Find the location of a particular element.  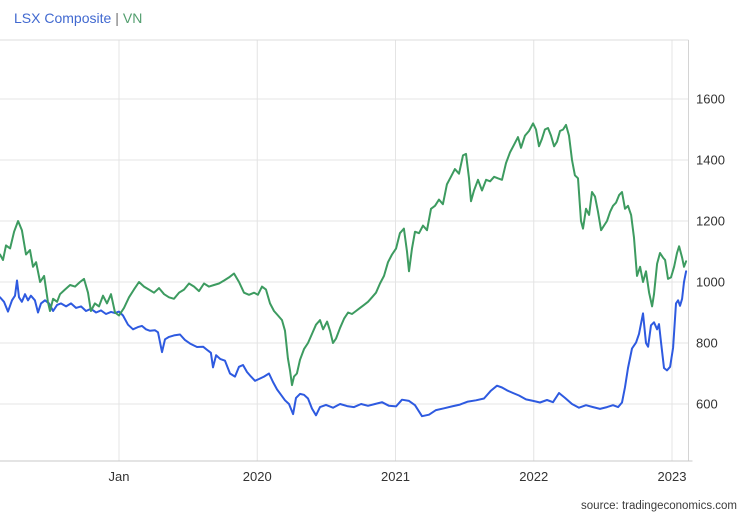

source-link: source: tradingeconomics.com is located at coordinates (659, 506).